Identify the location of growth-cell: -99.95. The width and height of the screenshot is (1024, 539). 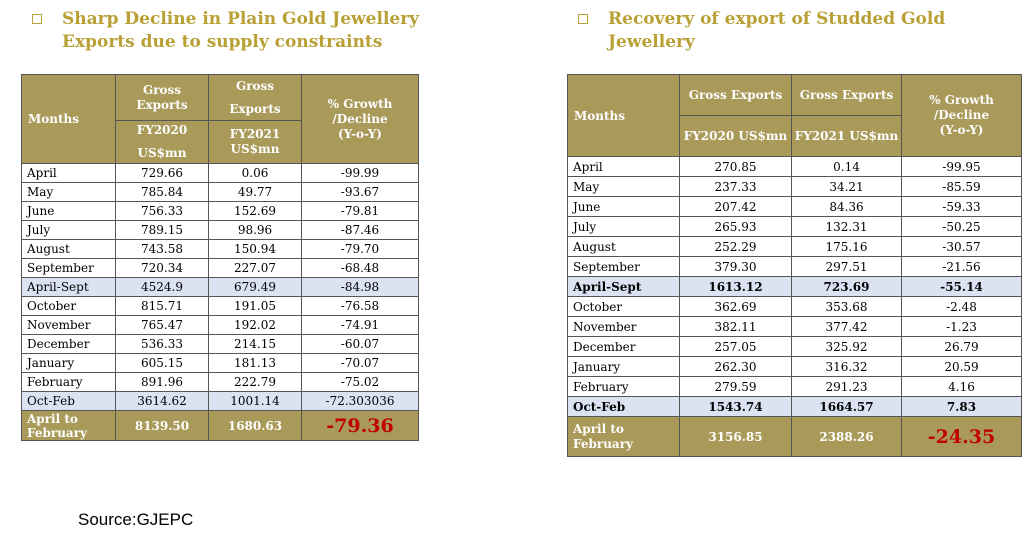
(961, 166).